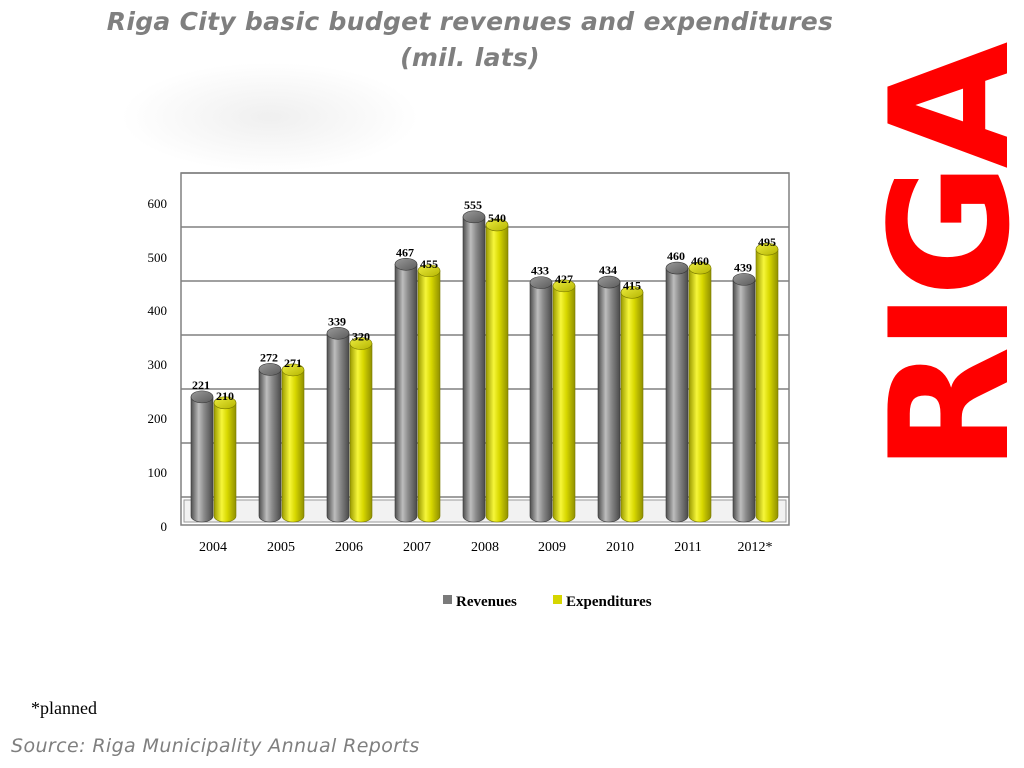  What do you see at coordinates (743, 267) in the screenshot?
I see `data-label: 439` at bounding box center [743, 267].